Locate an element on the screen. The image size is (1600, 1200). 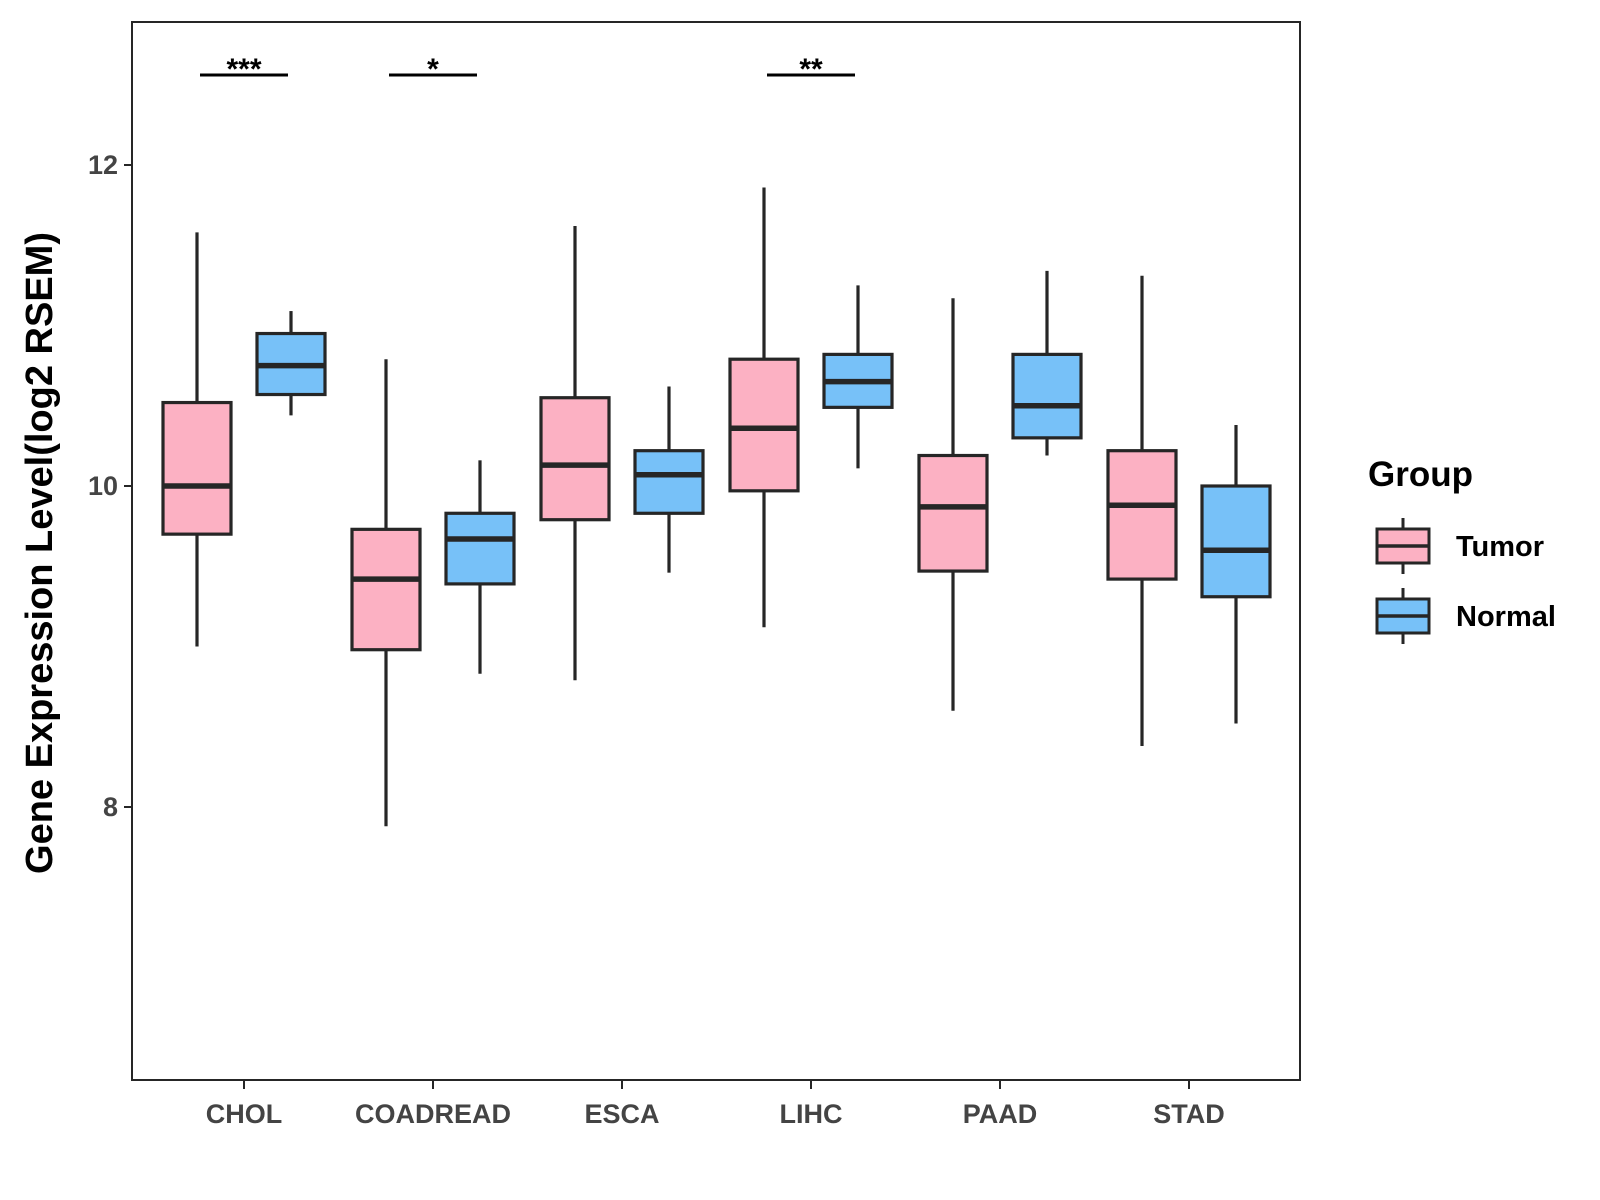
significance-label-chol: *** is located at coordinates (243, 69).